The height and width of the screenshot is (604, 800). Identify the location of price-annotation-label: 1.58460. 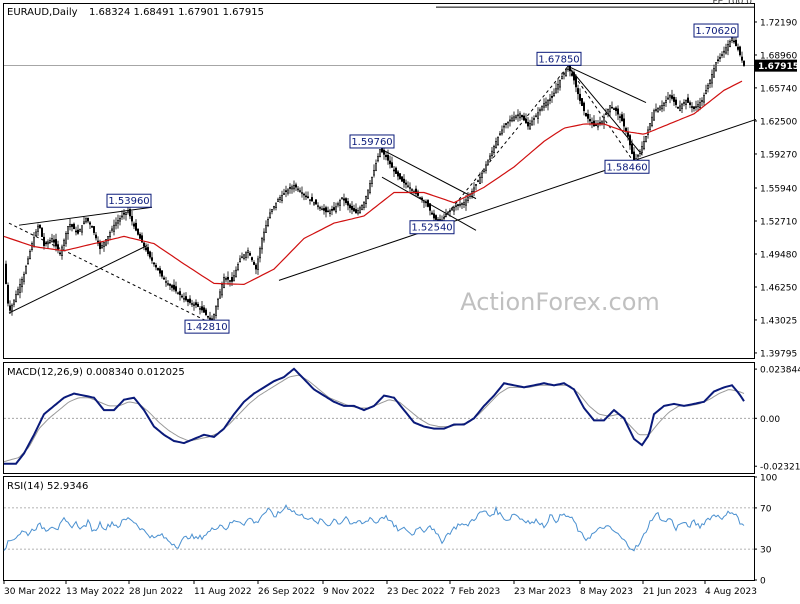
(626, 167).